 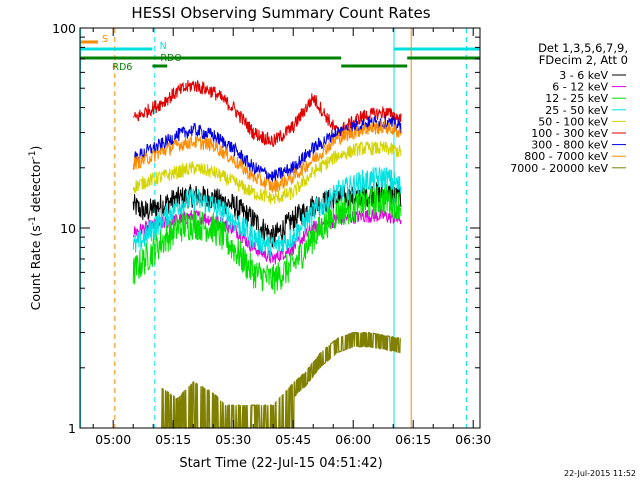 What do you see at coordinates (105, 39) in the screenshot?
I see `saa-flag-label: S` at bounding box center [105, 39].